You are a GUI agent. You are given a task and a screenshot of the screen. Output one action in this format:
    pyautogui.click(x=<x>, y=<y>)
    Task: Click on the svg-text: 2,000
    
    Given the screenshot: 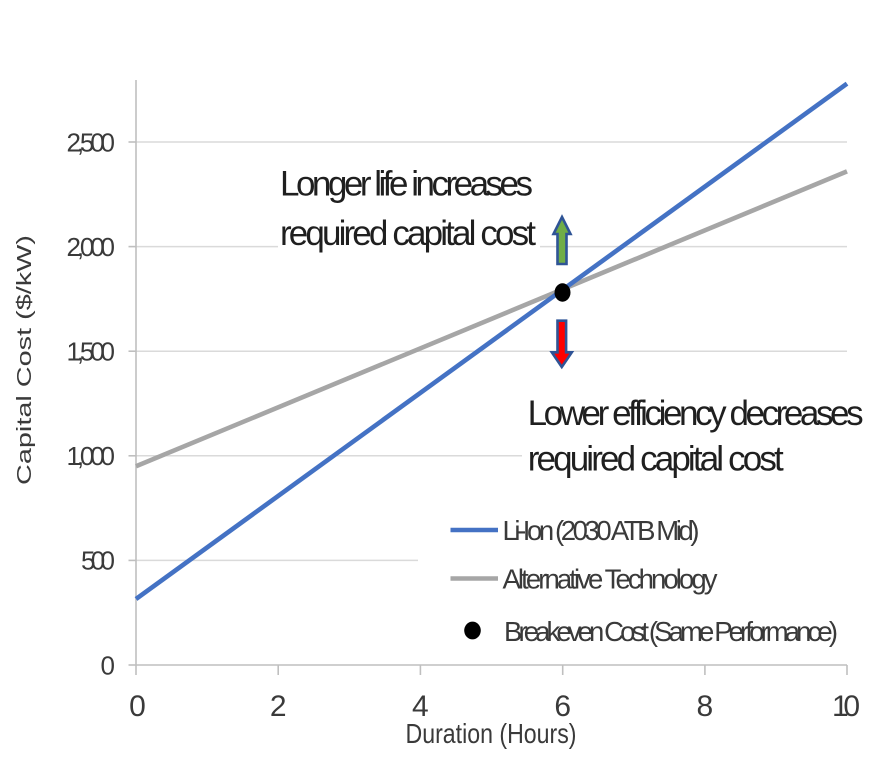 What is the action you would take?
    pyautogui.click(x=91, y=247)
    